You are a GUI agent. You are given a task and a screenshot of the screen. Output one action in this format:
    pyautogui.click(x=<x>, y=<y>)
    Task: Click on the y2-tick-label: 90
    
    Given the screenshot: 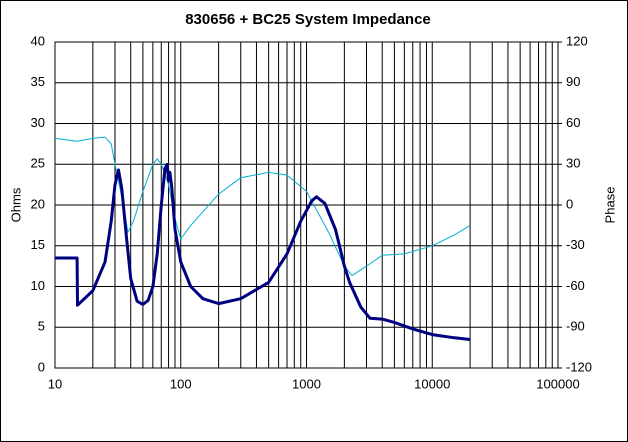 What is the action you would take?
    pyautogui.click(x=573, y=81)
    